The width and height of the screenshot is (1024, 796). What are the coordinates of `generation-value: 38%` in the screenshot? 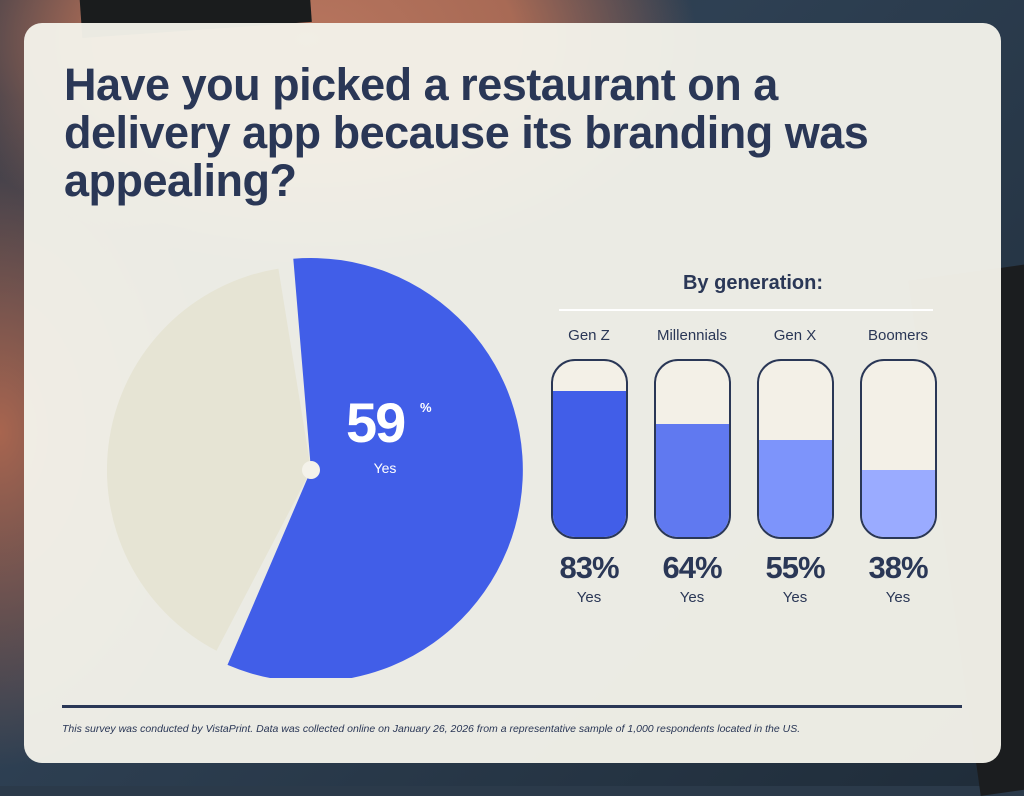 It's located at (898, 567).